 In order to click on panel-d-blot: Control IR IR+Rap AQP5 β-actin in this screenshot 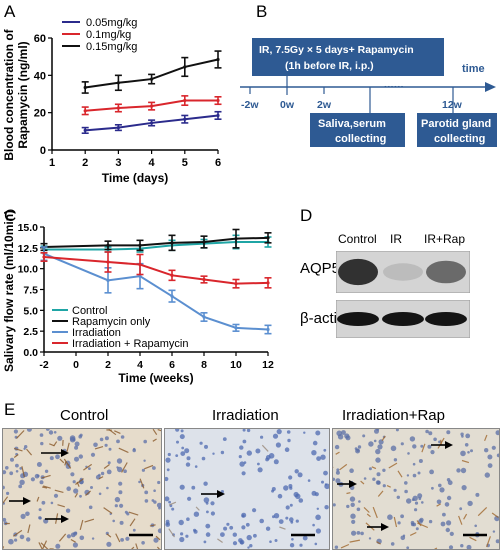, I will do `click(400, 275)`.